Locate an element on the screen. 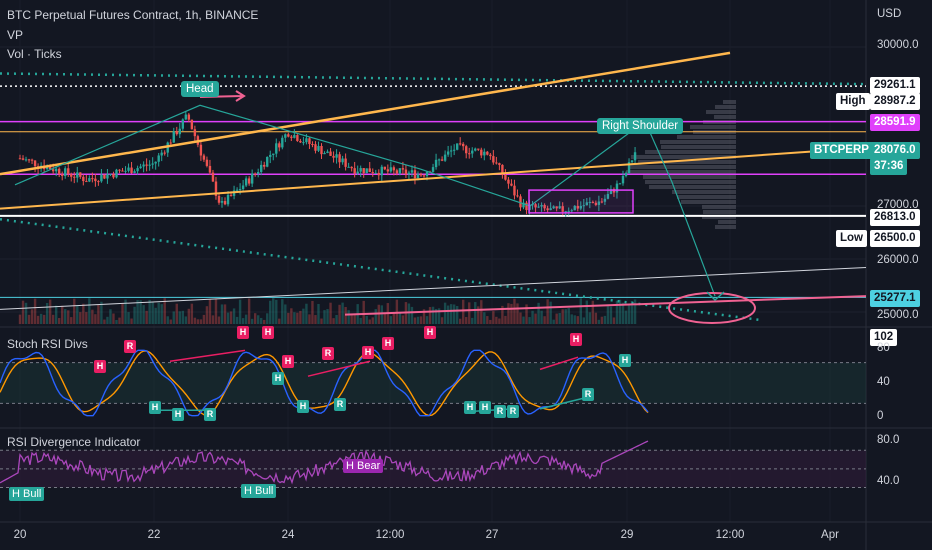 The width and height of the screenshot is (932, 550). rsi-pane-title: RSI Divergence Indicator is located at coordinates (74, 442).